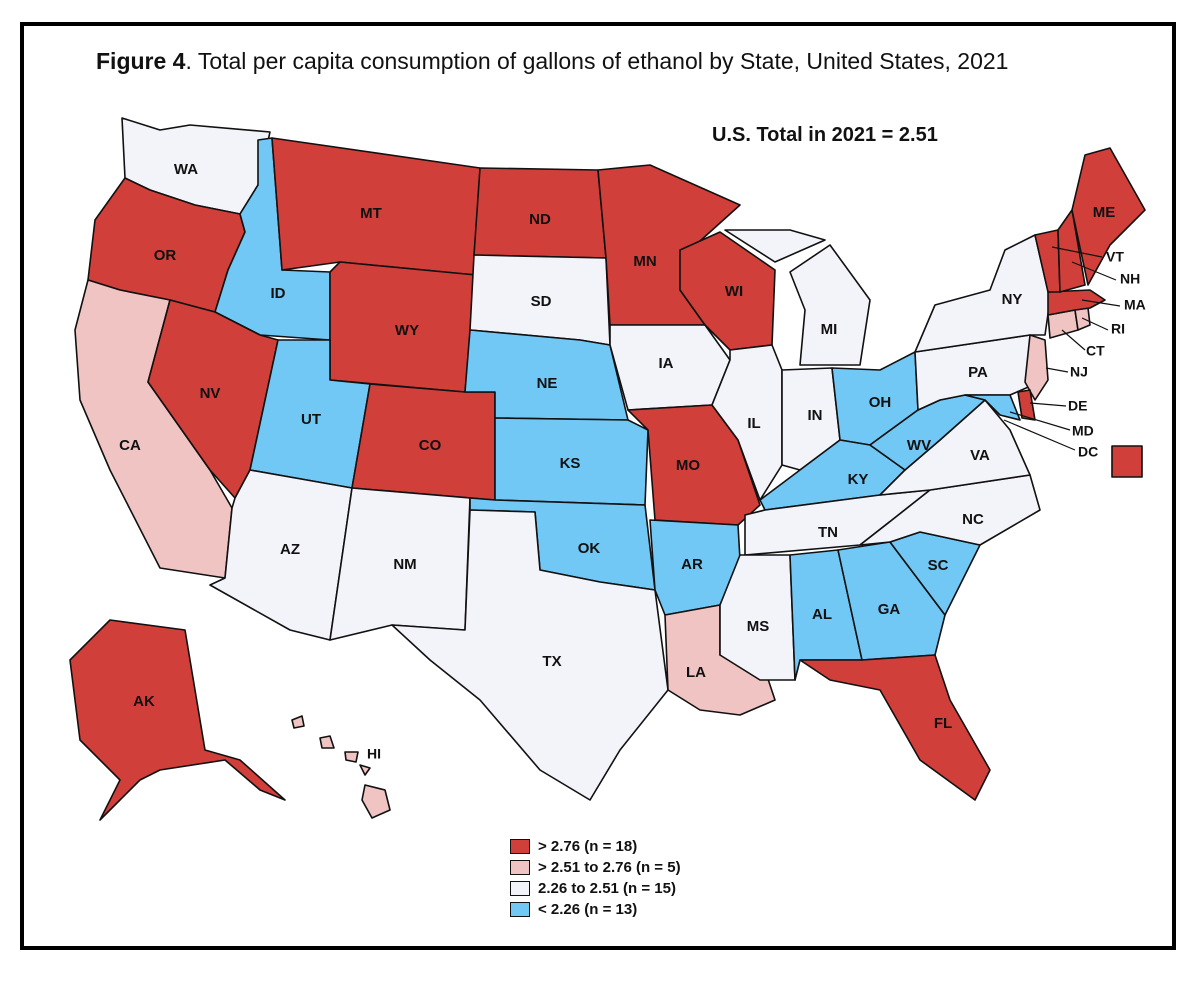 Image resolution: width=1200 pixels, height=981 pixels. Describe the element at coordinates (165, 255) in the screenshot. I see `label-or: OR` at that location.